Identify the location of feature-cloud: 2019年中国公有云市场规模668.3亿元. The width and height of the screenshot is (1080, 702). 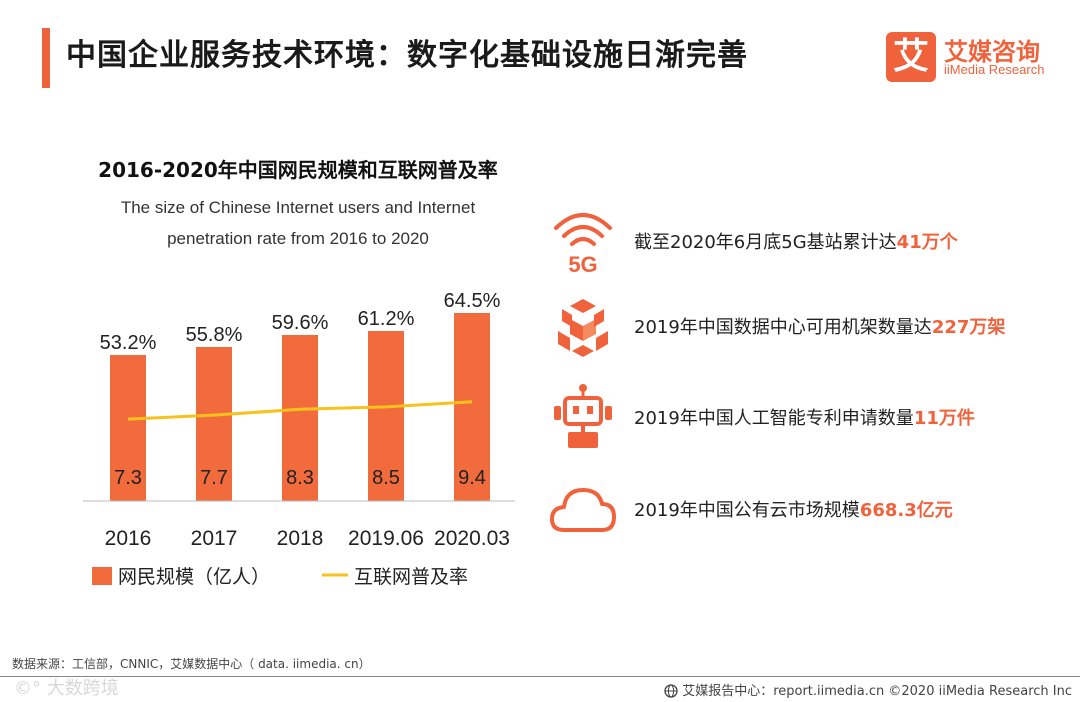
(808, 509).